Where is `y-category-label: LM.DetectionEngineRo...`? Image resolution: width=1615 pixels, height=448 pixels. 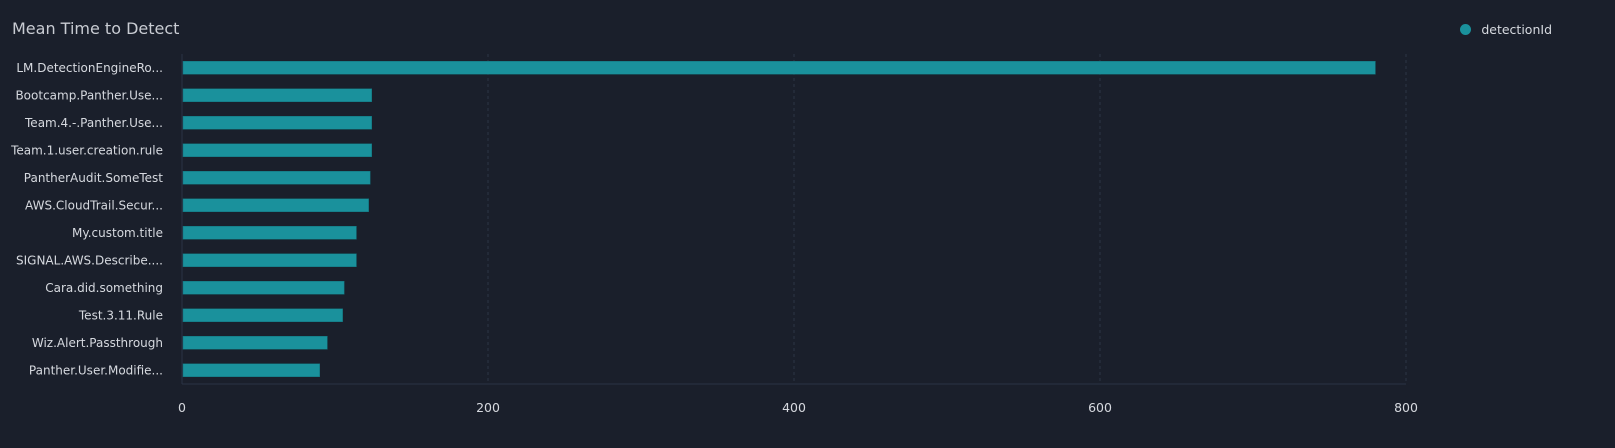
y-category-label: LM.DetectionEngineRo... is located at coordinates (89, 68).